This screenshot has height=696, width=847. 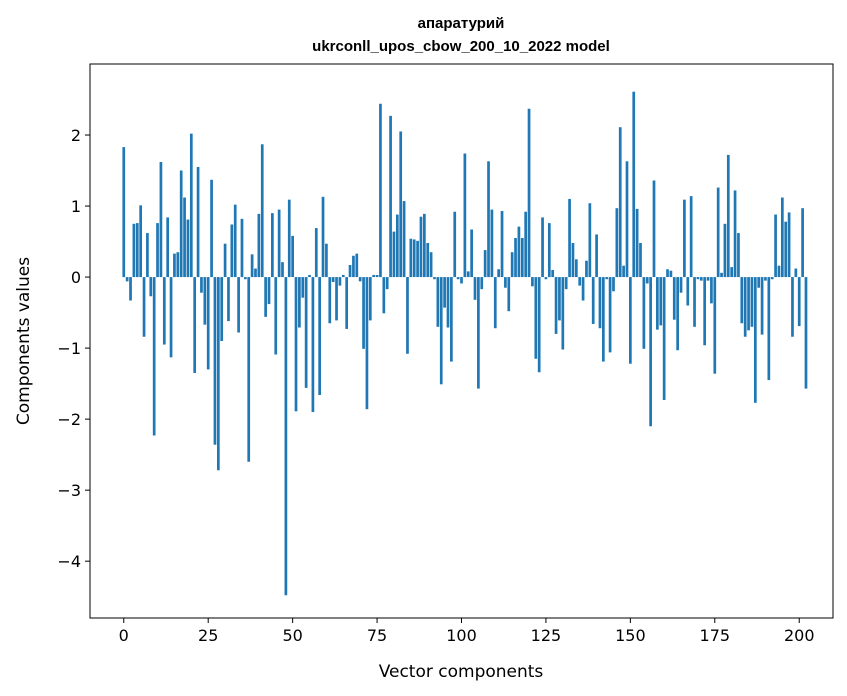 What do you see at coordinates (715, 635) in the screenshot?
I see `x-tick-label: 175` at bounding box center [715, 635].